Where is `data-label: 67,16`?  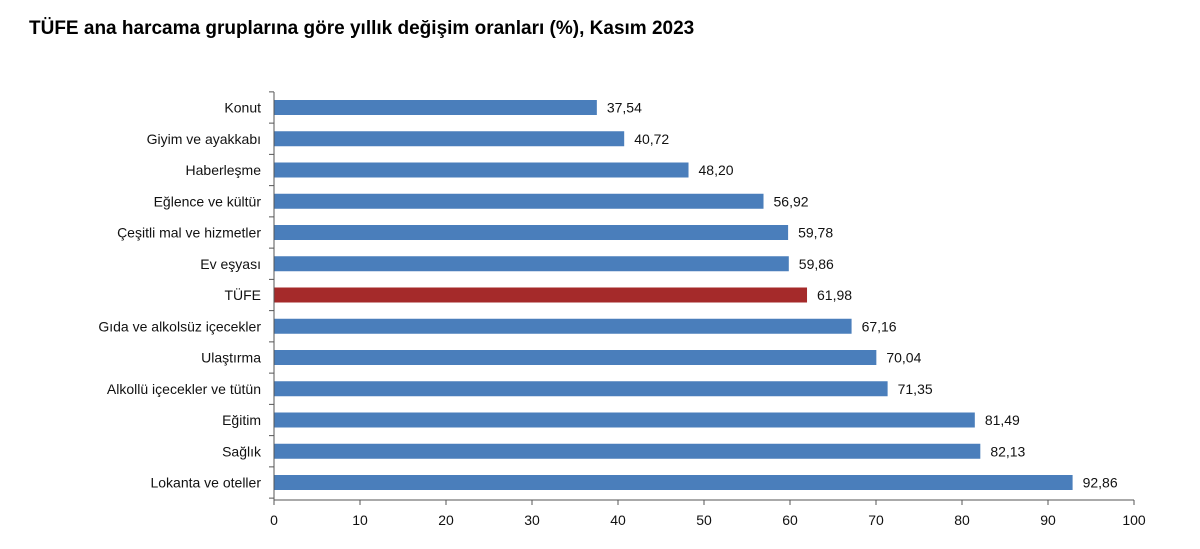 data-label: 67,16 is located at coordinates (879, 326).